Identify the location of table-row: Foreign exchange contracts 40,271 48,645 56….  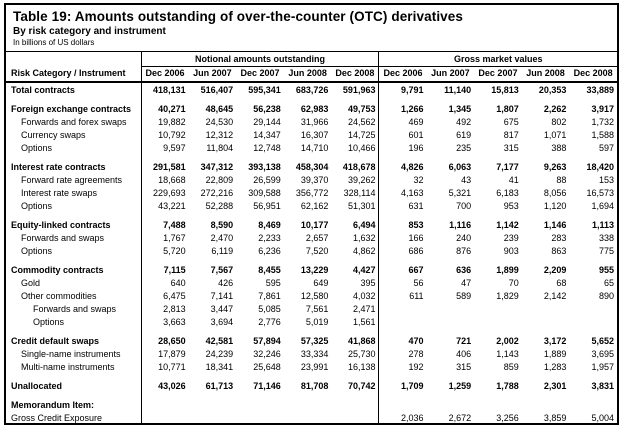
(311, 109).